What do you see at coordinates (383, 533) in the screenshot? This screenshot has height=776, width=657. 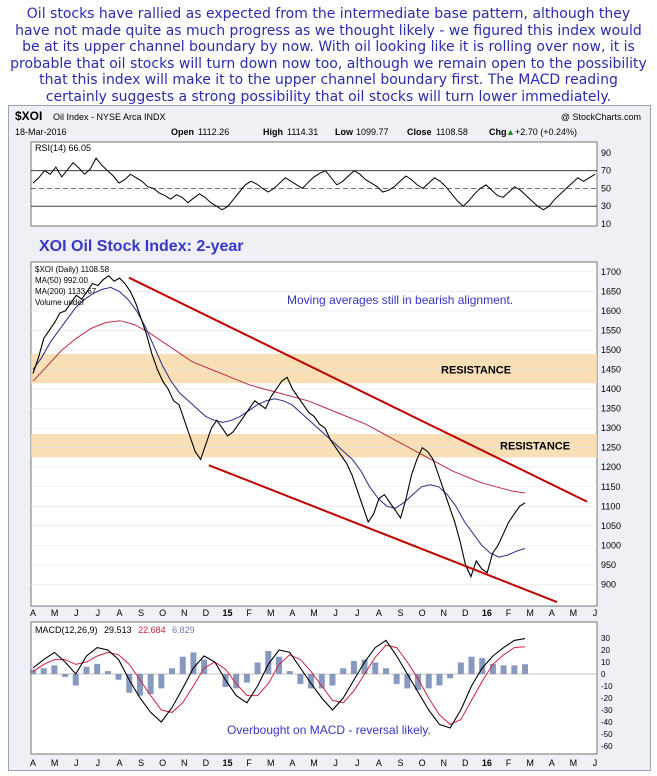 I see `channel-lower-line` at bounding box center [383, 533].